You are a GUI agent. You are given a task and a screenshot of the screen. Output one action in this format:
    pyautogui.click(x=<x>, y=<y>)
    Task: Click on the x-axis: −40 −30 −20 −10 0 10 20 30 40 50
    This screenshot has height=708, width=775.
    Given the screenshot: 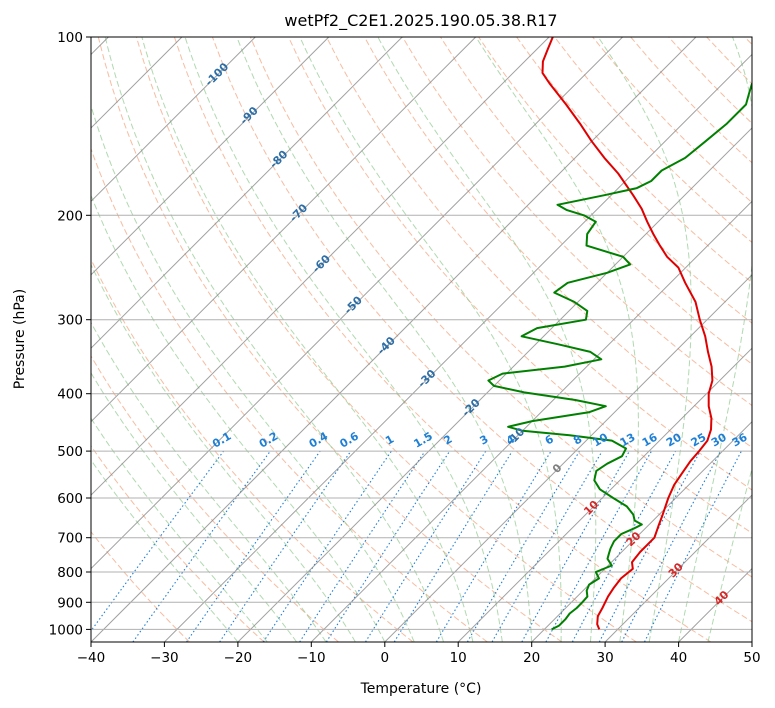 What is the action you would take?
    pyautogui.click(x=419, y=654)
    